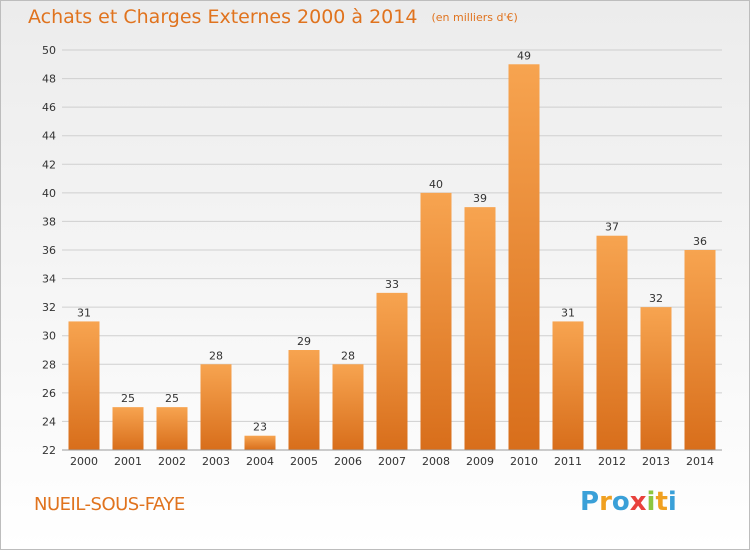  Describe the element at coordinates (223, 17) in the screenshot. I see `title-text: Achats et Charges Externes 2000 à 2014` at that location.